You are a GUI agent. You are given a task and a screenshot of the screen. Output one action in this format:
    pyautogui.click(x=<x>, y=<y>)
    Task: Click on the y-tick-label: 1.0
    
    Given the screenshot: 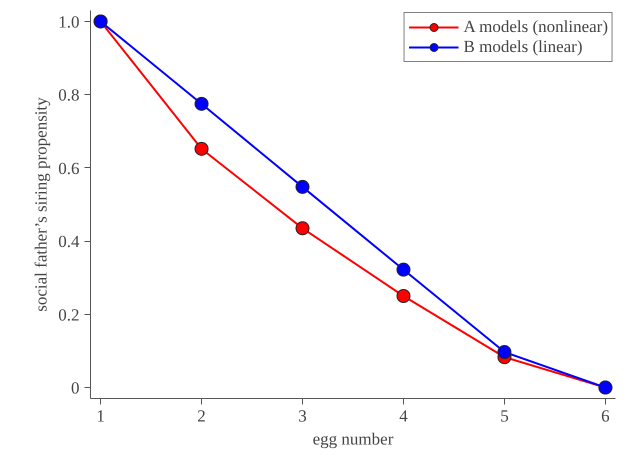 What is the action you would take?
    pyautogui.click(x=69, y=22)
    